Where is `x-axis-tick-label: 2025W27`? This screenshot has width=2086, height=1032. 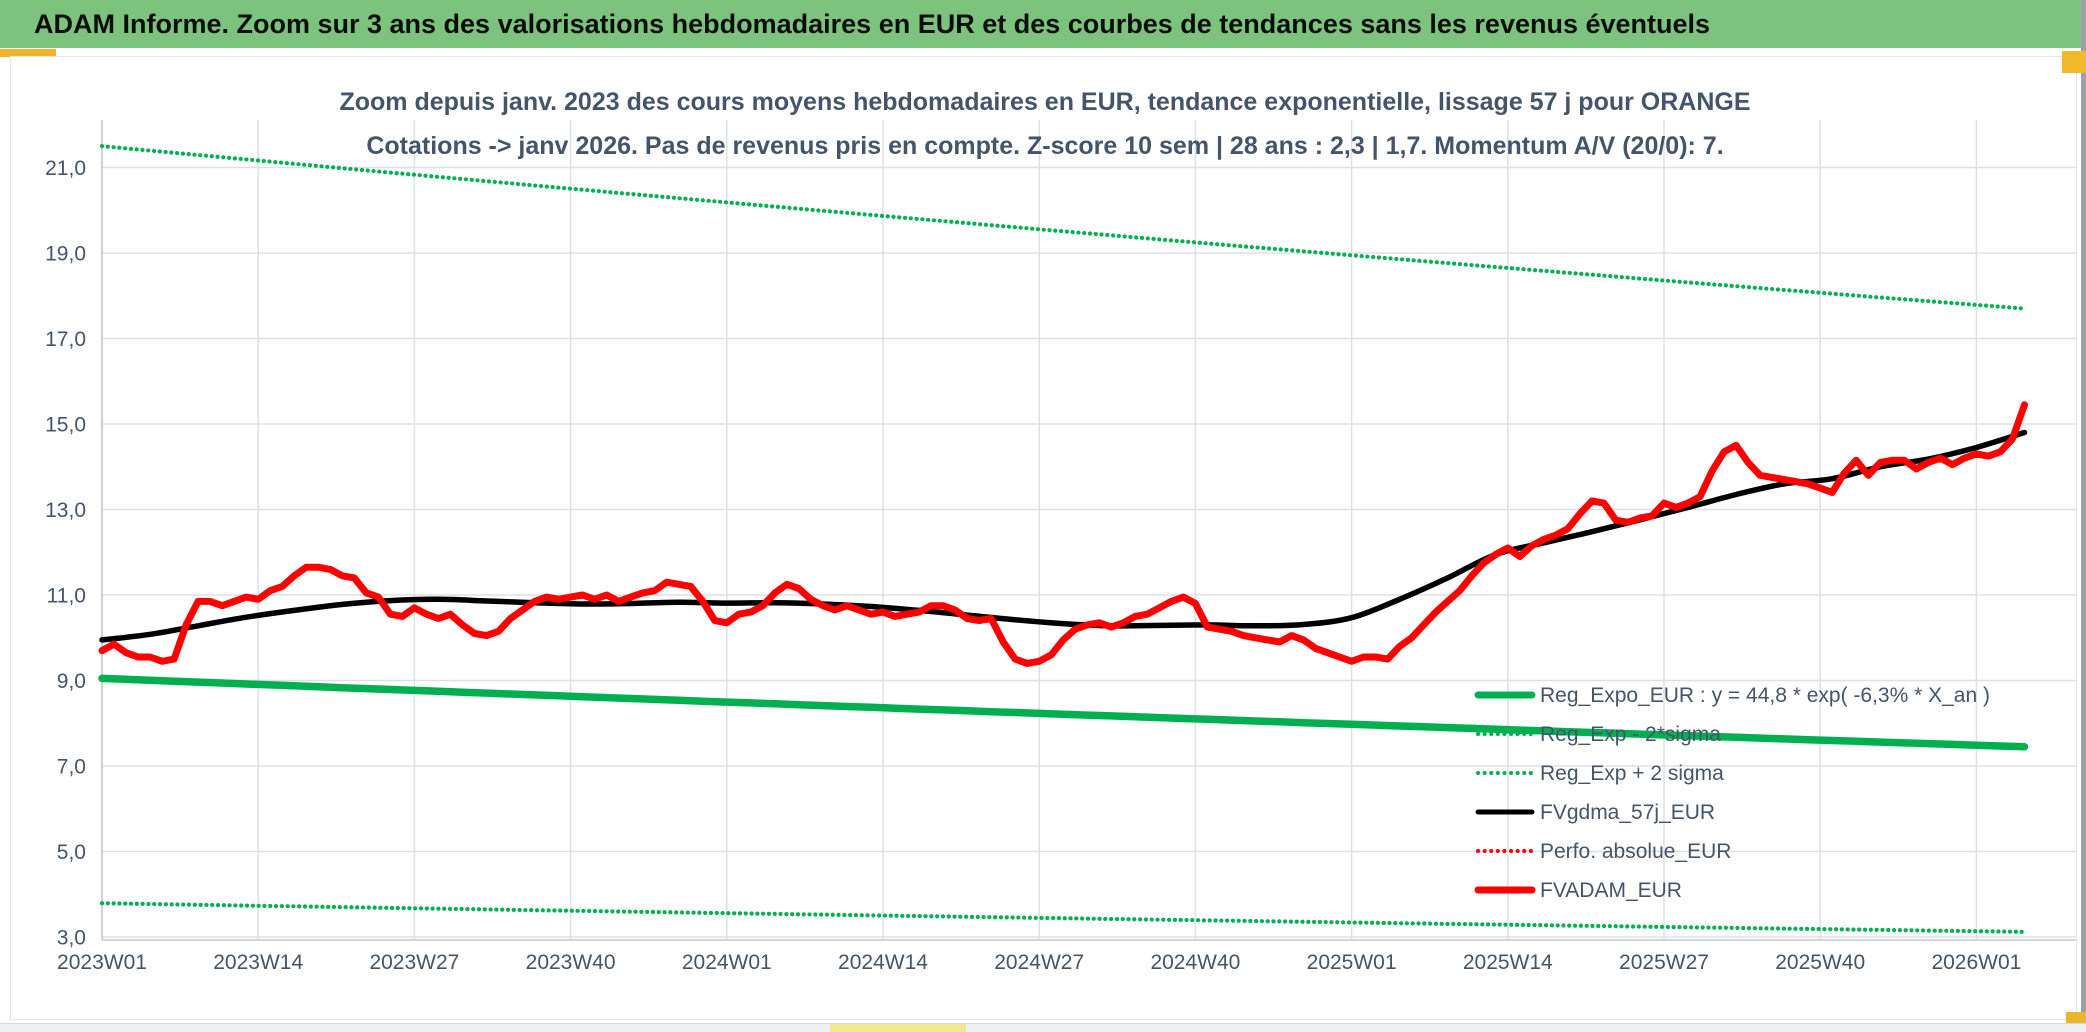
x-axis-tick-label: 2025W27 is located at coordinates (1664, 962).